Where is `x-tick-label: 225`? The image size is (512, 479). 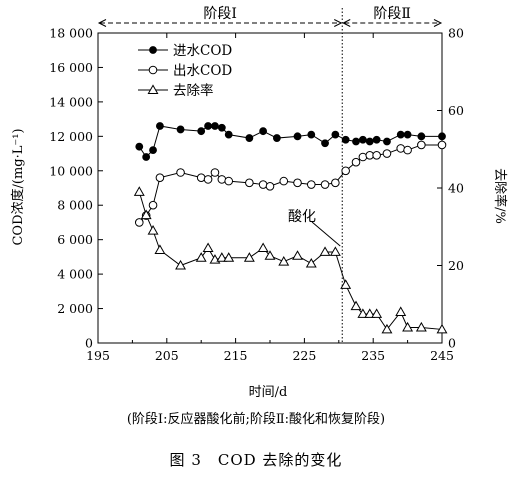
x-tick-label: 225 is located at coordinates (304, 355).